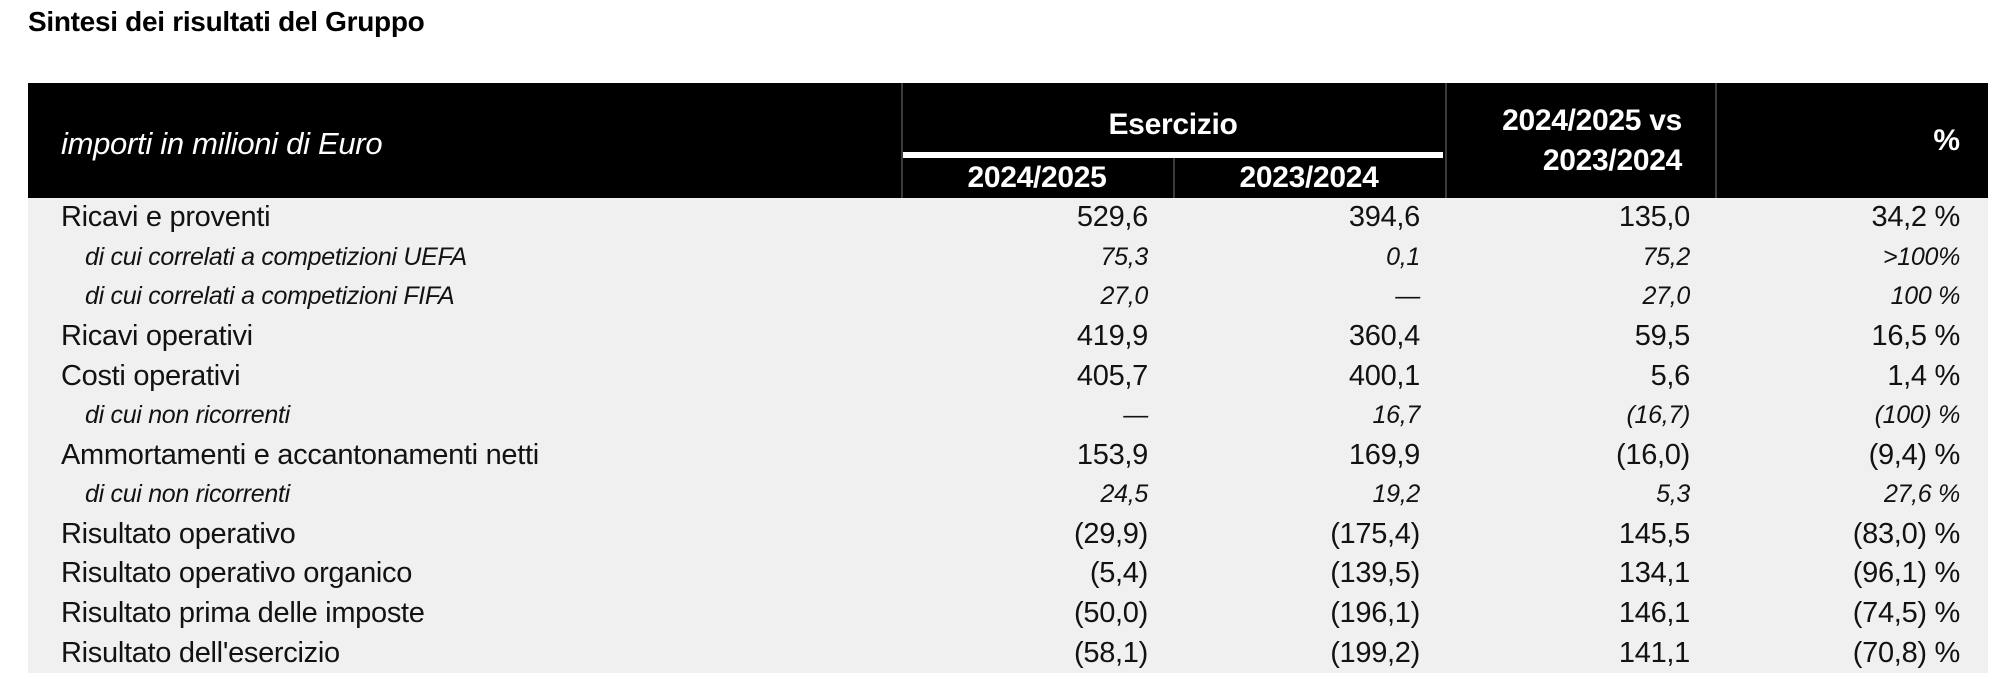  I want to click on table-row: Ricavi operativi 419,9 360,4 59,5 16,5 %, so click(1008, 337).